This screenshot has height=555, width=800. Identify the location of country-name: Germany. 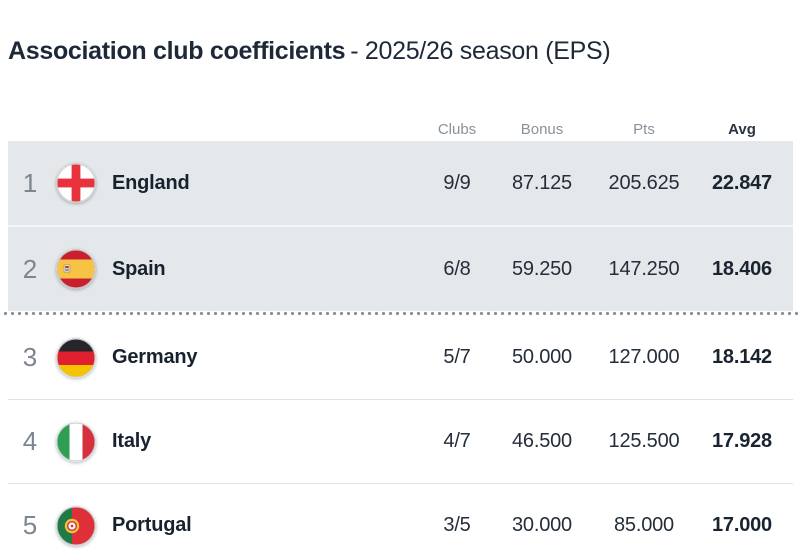
(155, 357).